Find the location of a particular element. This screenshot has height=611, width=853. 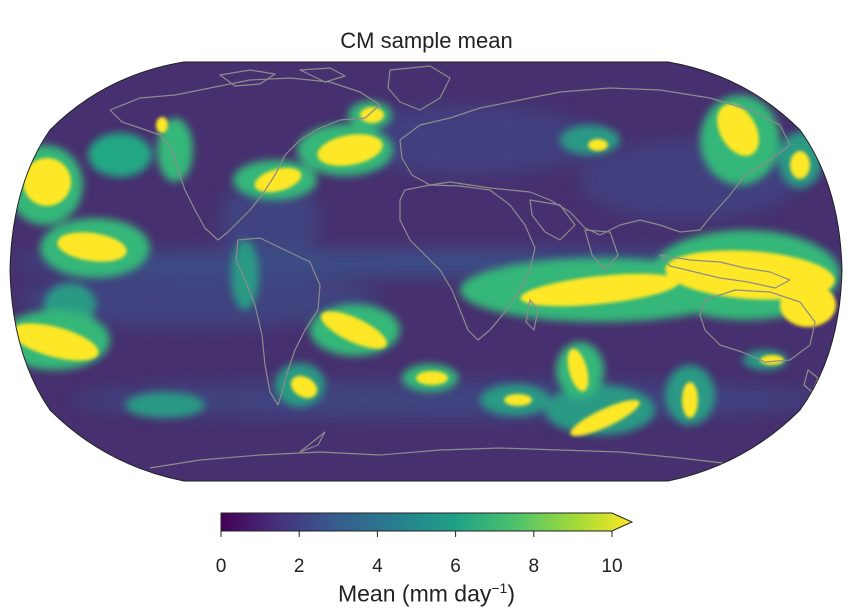

colorbar-tick-label: 10 is located at coordinates (611, 566).